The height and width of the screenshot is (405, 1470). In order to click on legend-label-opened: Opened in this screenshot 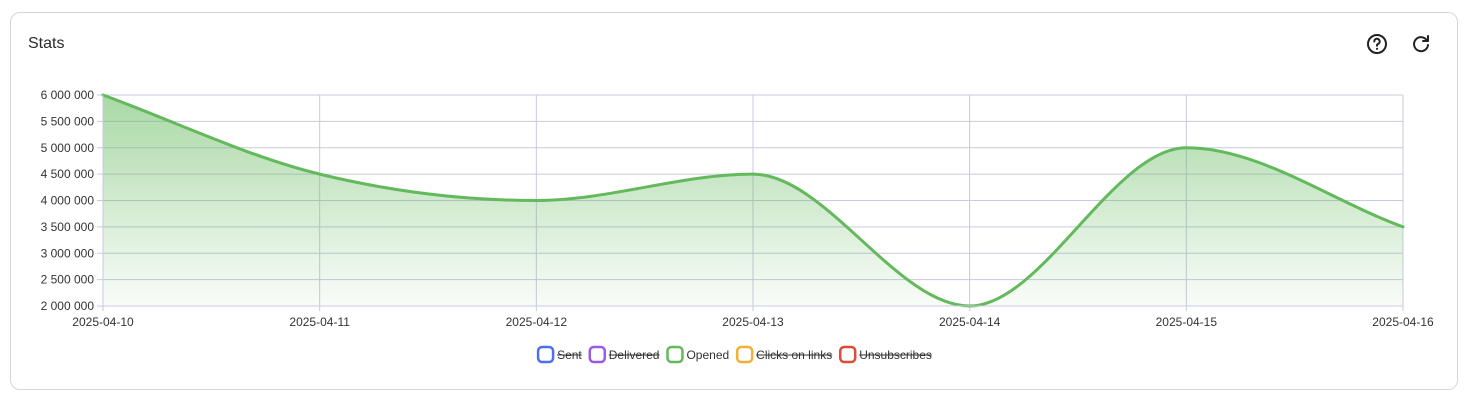, I will do `click(707, 355)`.